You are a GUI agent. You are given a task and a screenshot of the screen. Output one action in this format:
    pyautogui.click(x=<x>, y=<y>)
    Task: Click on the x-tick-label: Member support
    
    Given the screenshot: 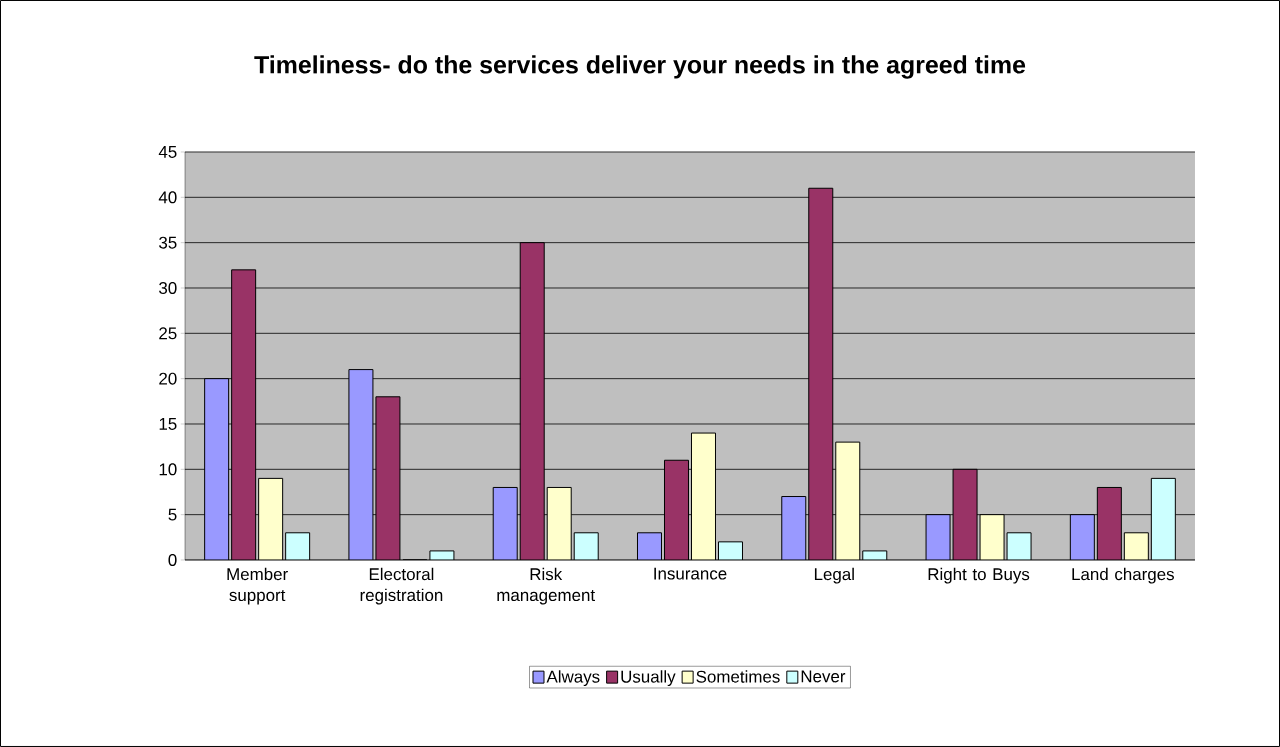 What is the action you would take?
    pyautogui.click(x=257, y=586)
    